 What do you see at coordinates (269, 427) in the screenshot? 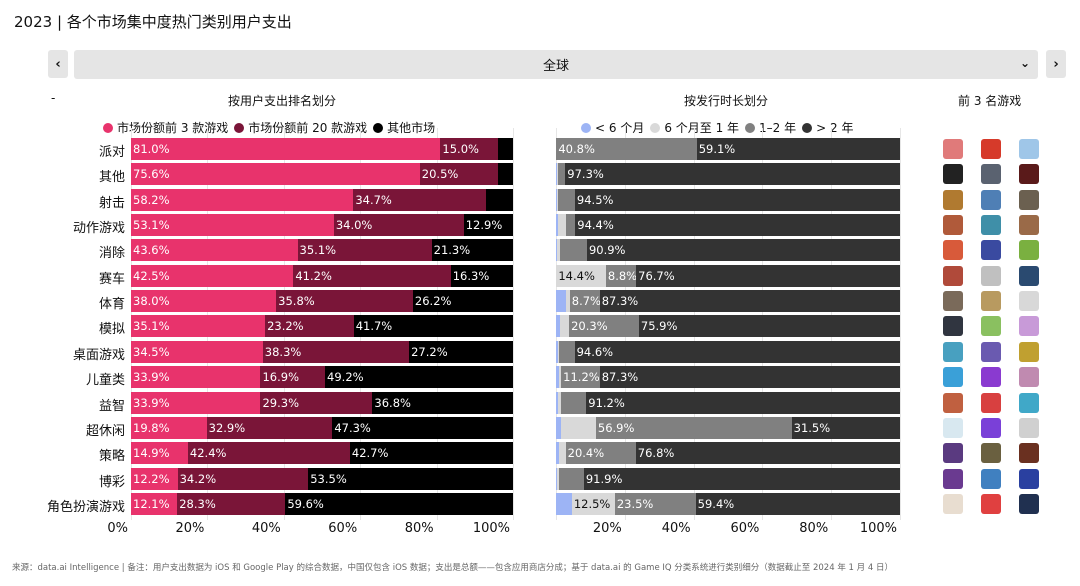
I see `bar-segment: 32.9%` at bounding box center [269, 427].